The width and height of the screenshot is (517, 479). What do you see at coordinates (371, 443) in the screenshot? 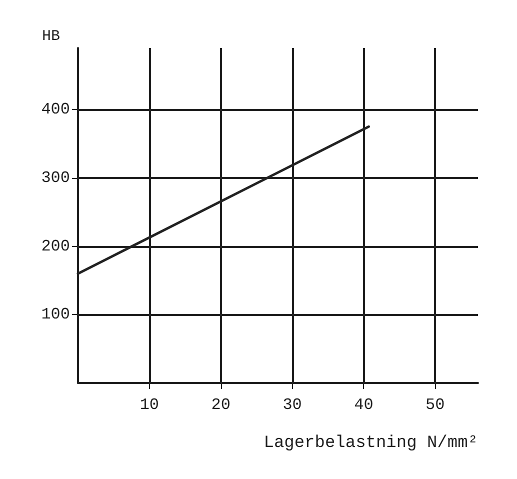
I see `x-axis-title: Lagerbelastning N/mm²` at bounding box center [371, 443].